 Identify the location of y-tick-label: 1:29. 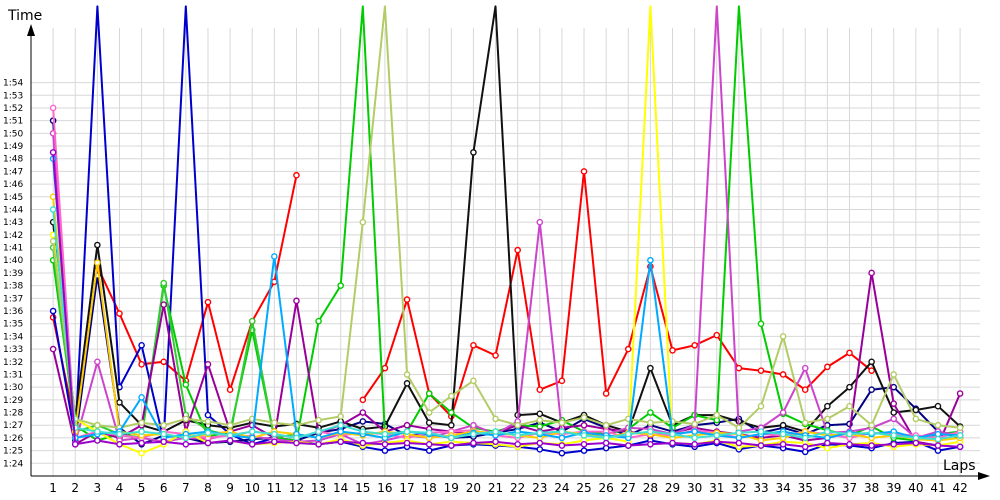
(13, 401).